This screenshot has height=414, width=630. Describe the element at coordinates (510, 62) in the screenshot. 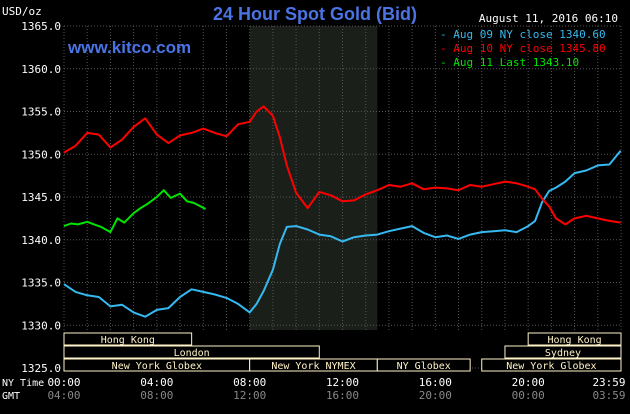

I see `legend-item-aug11: - Aug 11 Last 1343.10` at that location.